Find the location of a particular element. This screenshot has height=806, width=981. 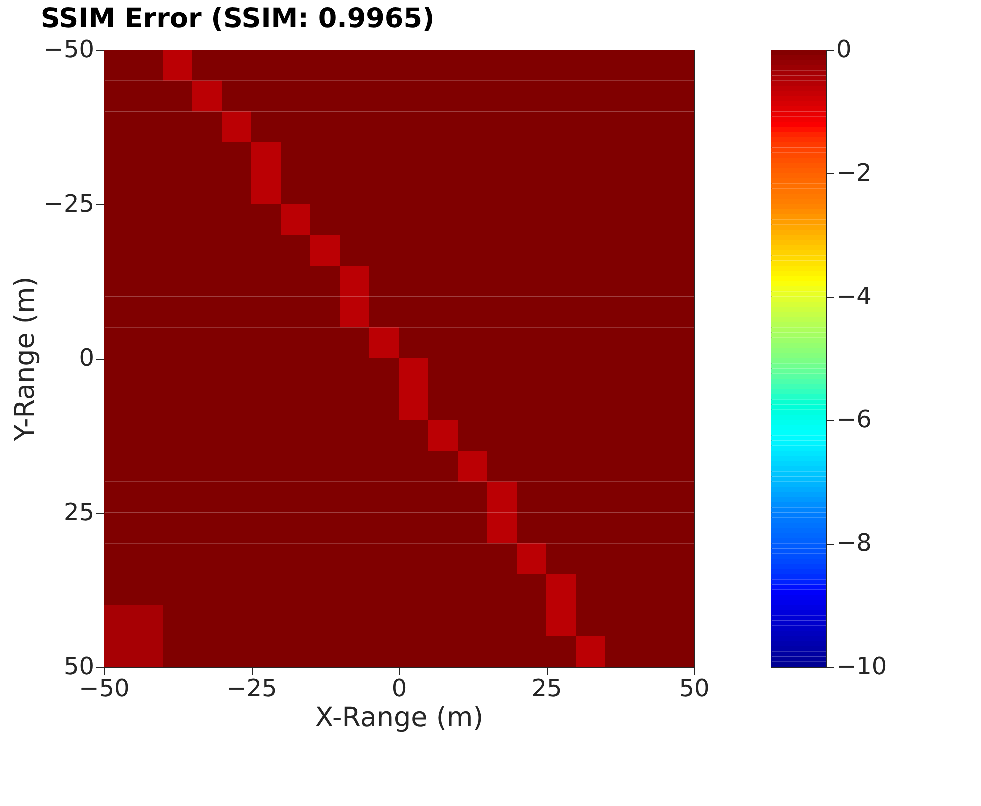

y-axis-title: Y-Range (m) is located at coordinates (25, 359).